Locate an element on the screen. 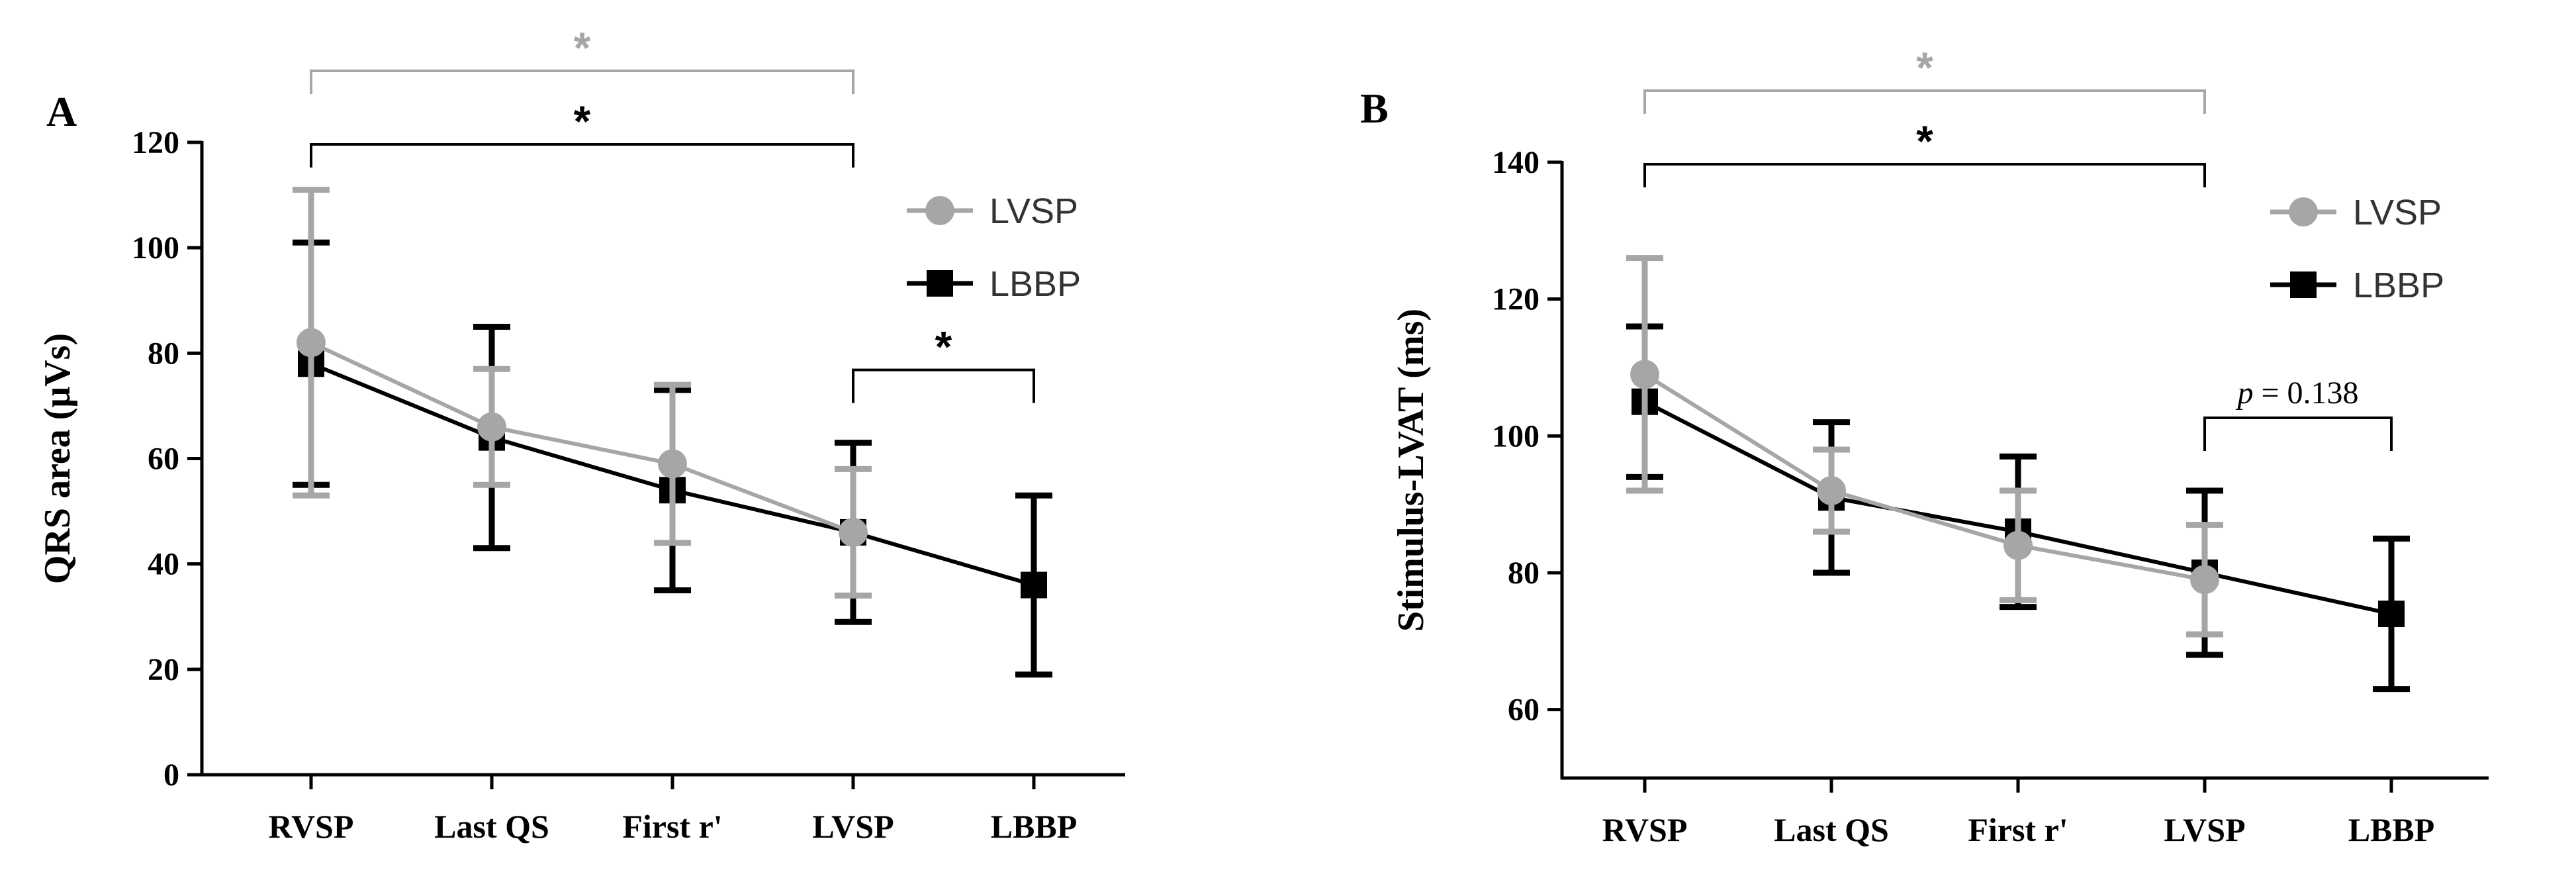 This screenshot has height=882, width=2576. panel-label: B is located at coordinates (1374, 108).